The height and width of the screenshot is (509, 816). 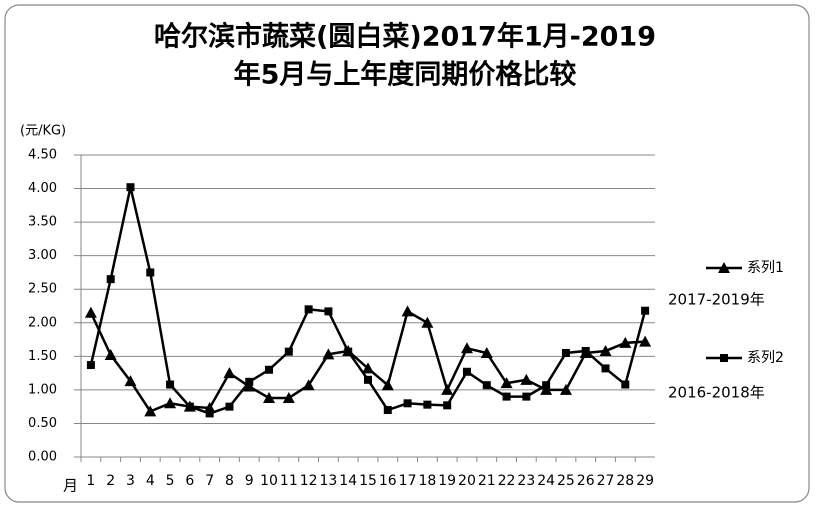 What do you see at coordinates (526, 481) in the screenshot?
I see `x-tick-label: 23` at bounding box center [526, 481].